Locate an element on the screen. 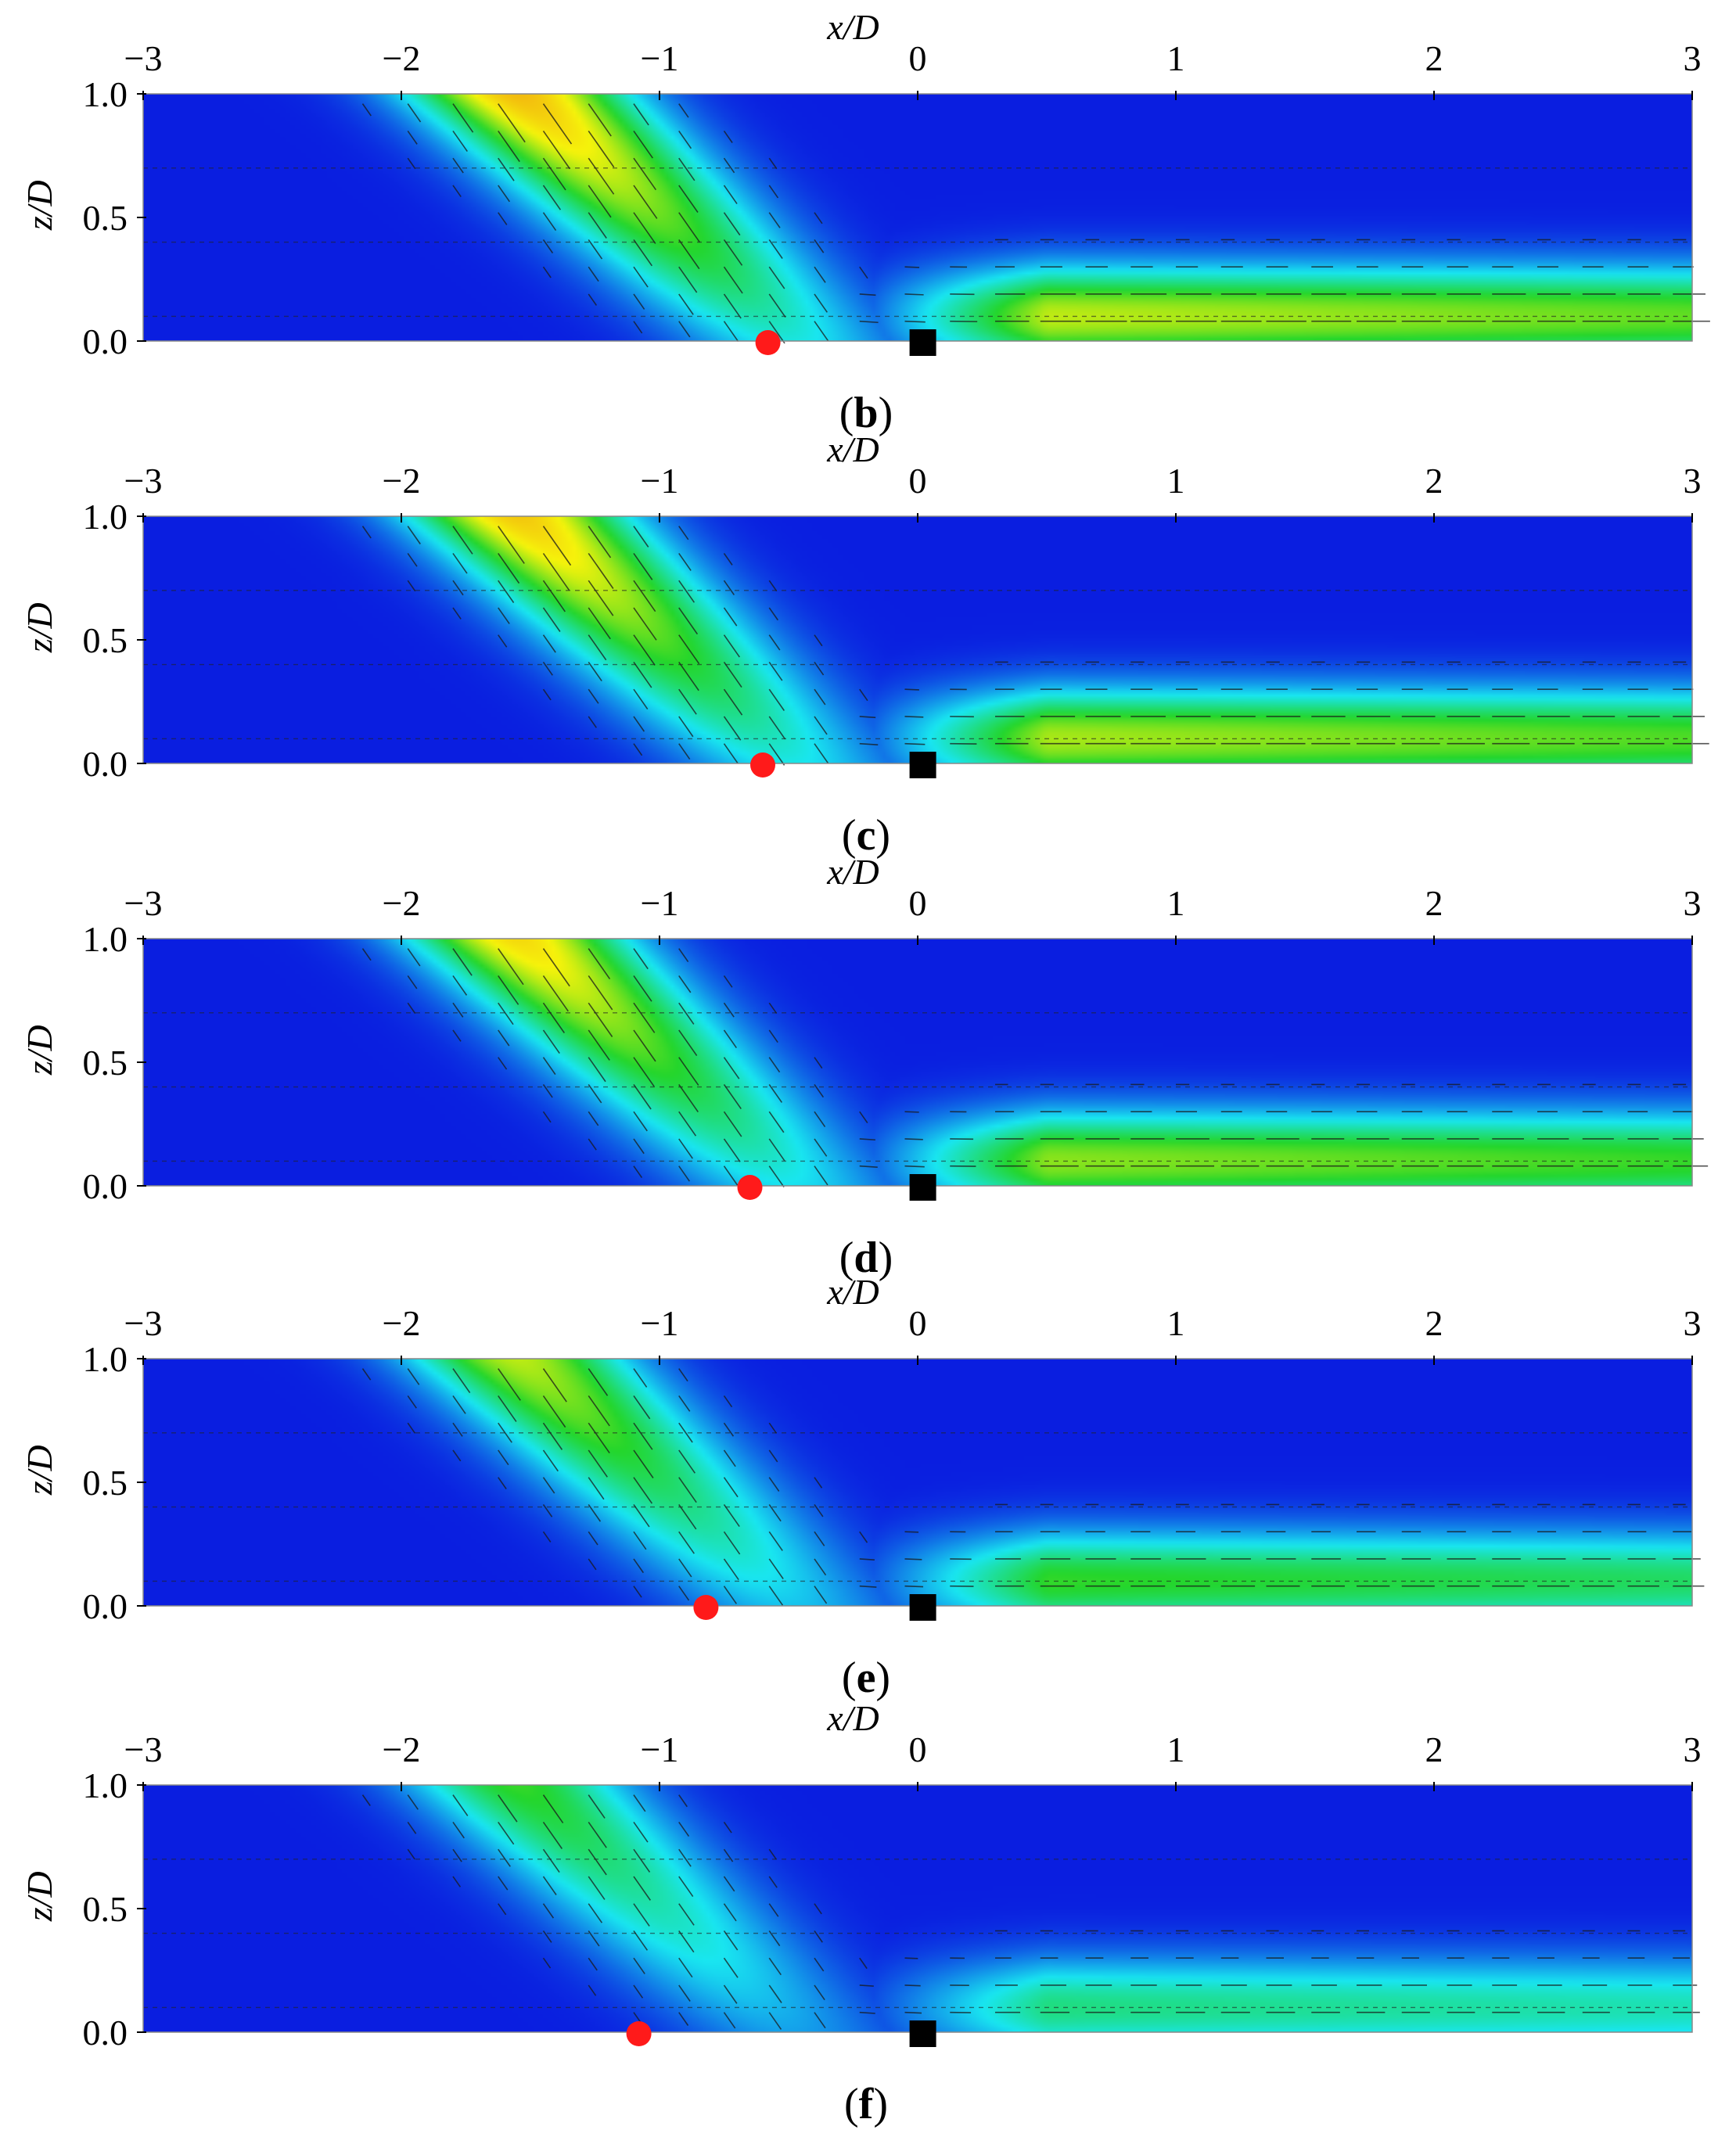  x-tick-label: 2 is located at coordinates (1434, 1323).